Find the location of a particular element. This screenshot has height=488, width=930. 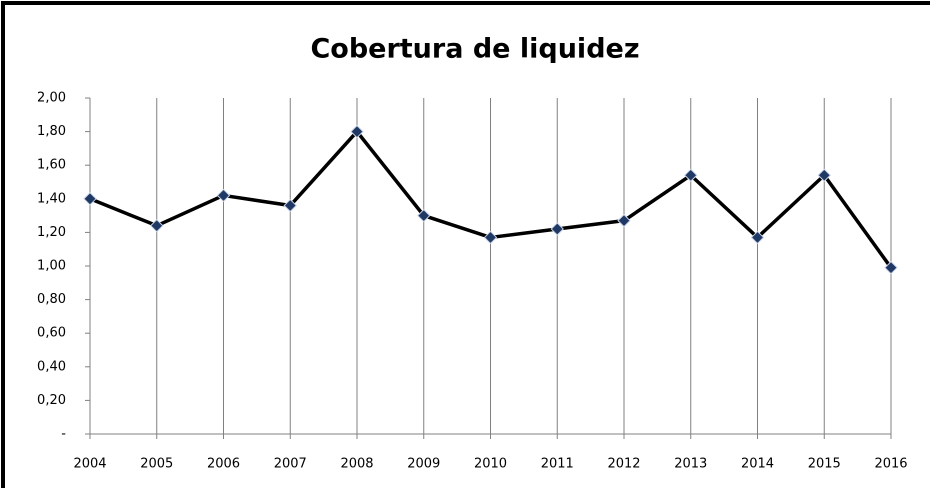

y-tick-label: 0,80 is located at coordinates (51, 299).